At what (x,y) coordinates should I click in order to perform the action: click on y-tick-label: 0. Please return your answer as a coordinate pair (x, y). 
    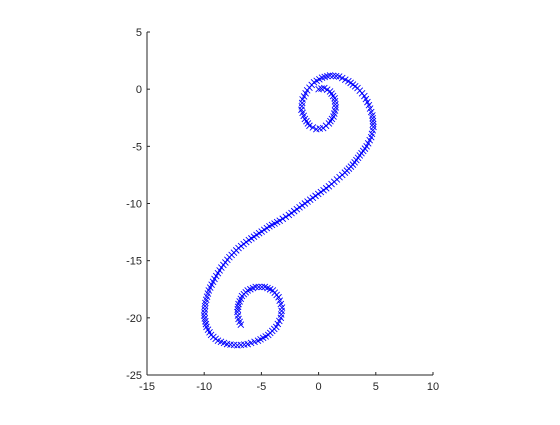
    Looking at the image, I should click on (139, 90).